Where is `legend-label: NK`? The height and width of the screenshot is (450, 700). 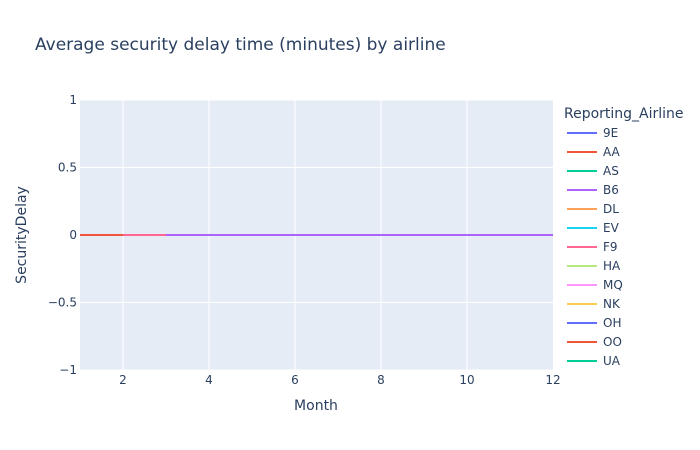
legend-label: NK is located at coordinates (612, 304).